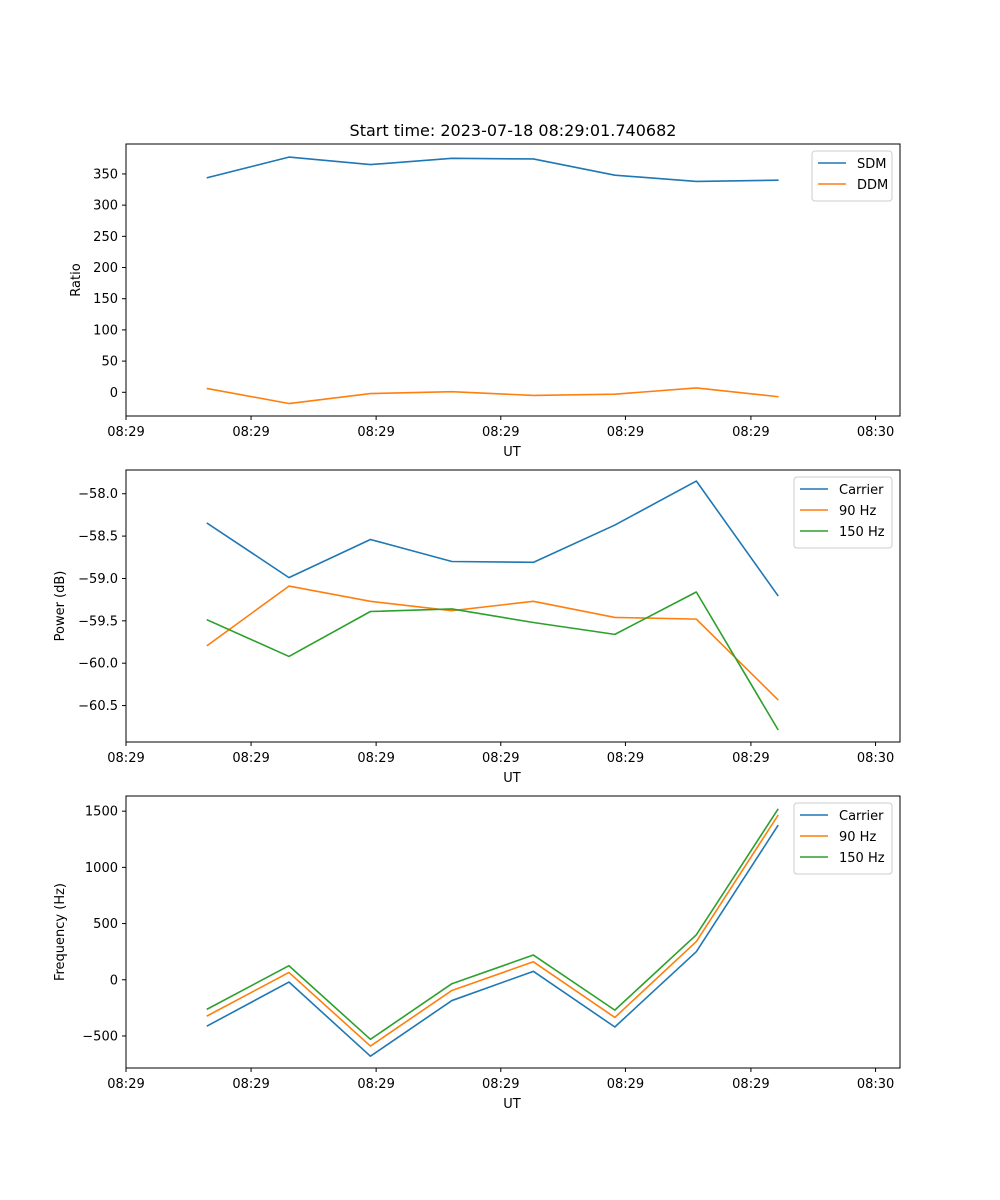  I want to click on ratio-y-tick-label: 100, so click(105, 330).